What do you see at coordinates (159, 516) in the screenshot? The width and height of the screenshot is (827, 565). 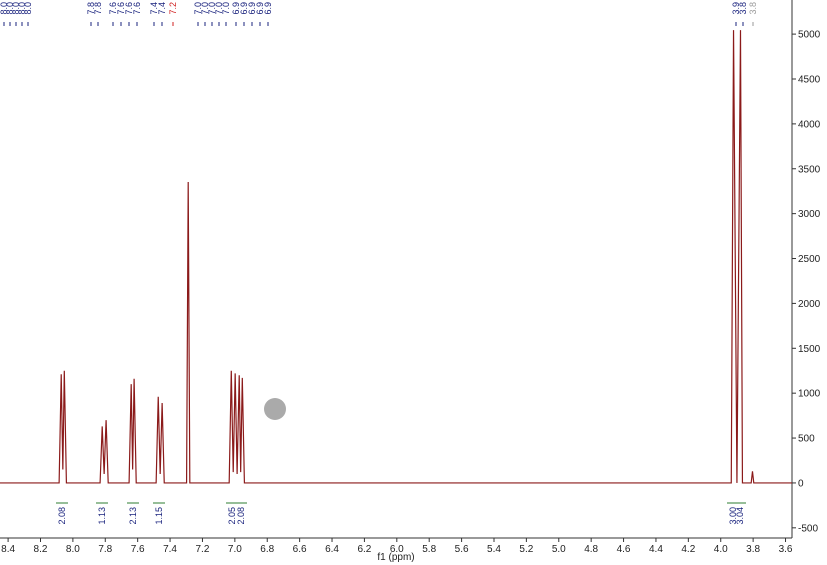 I see `integral-label: 1.15` at bounding box center [159, 516].